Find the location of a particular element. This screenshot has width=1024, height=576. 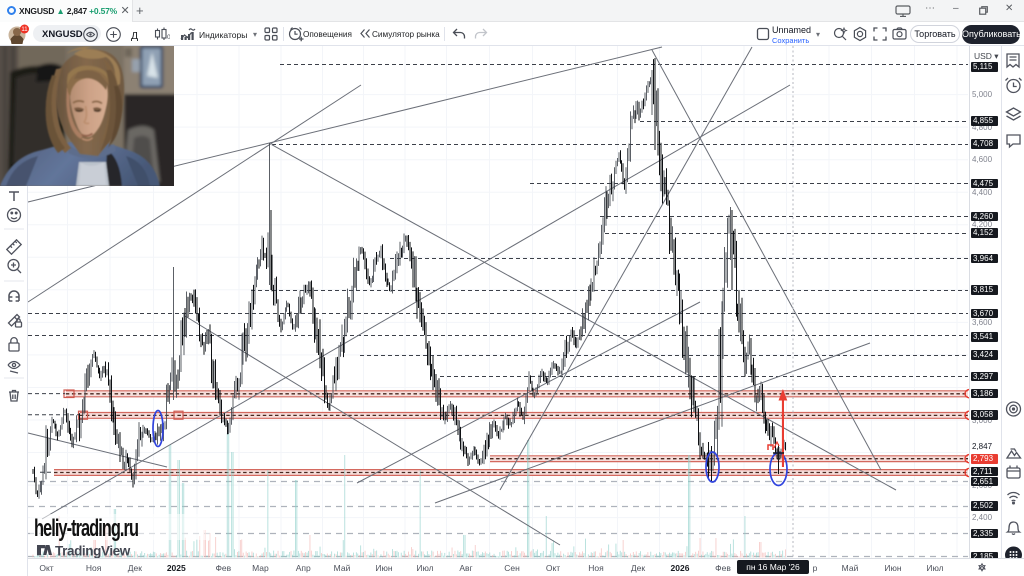

svg-text: heliy-trading.ru is located at coordinates (86, 528).